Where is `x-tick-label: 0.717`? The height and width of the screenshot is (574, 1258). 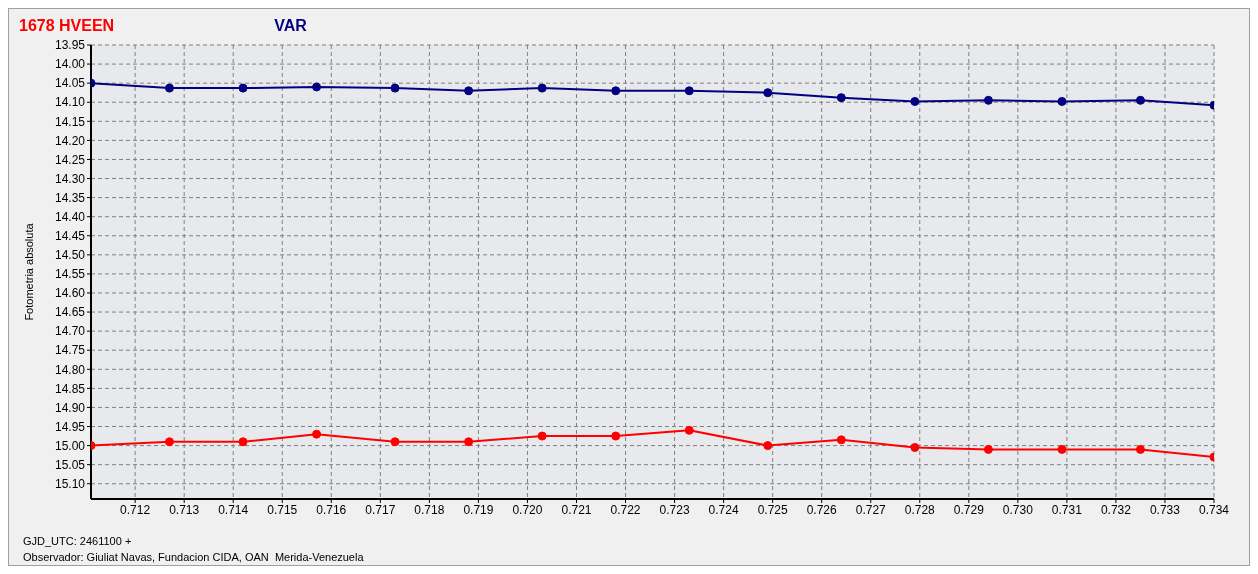 x-tick-label: 0.717 is located at coordinates (380, 509).